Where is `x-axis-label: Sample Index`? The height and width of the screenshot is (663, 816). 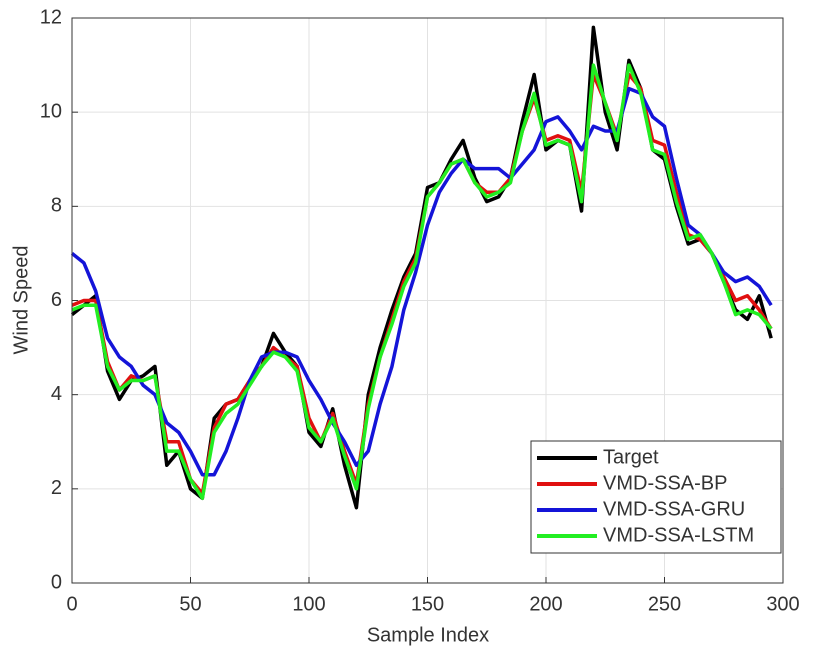
x-axis-label: Sample Index is located at coordinates (428, 635).